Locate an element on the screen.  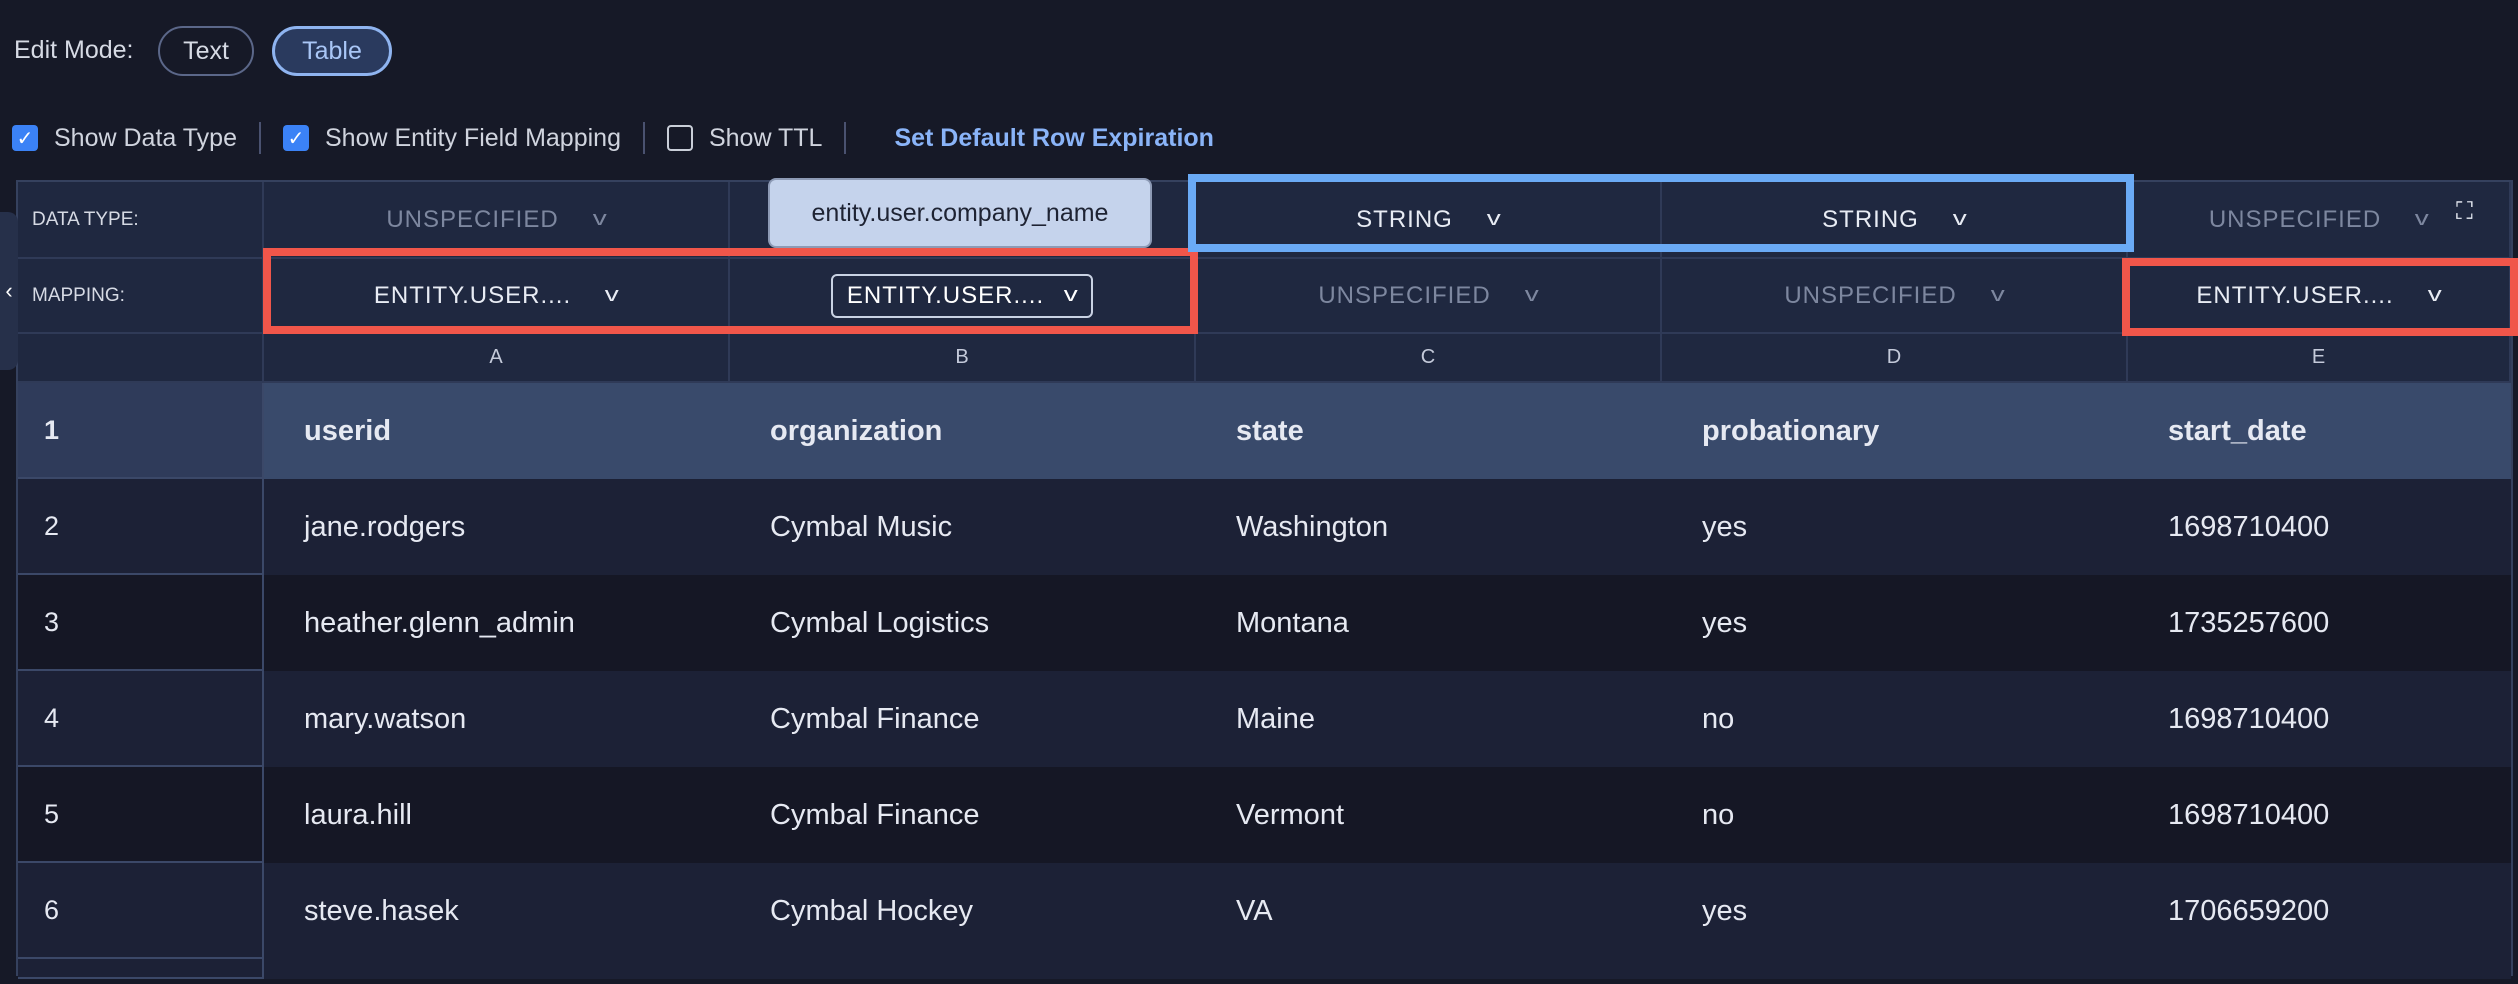
table-cell: heather.glenn_admin is located at coordinates (497, 623).